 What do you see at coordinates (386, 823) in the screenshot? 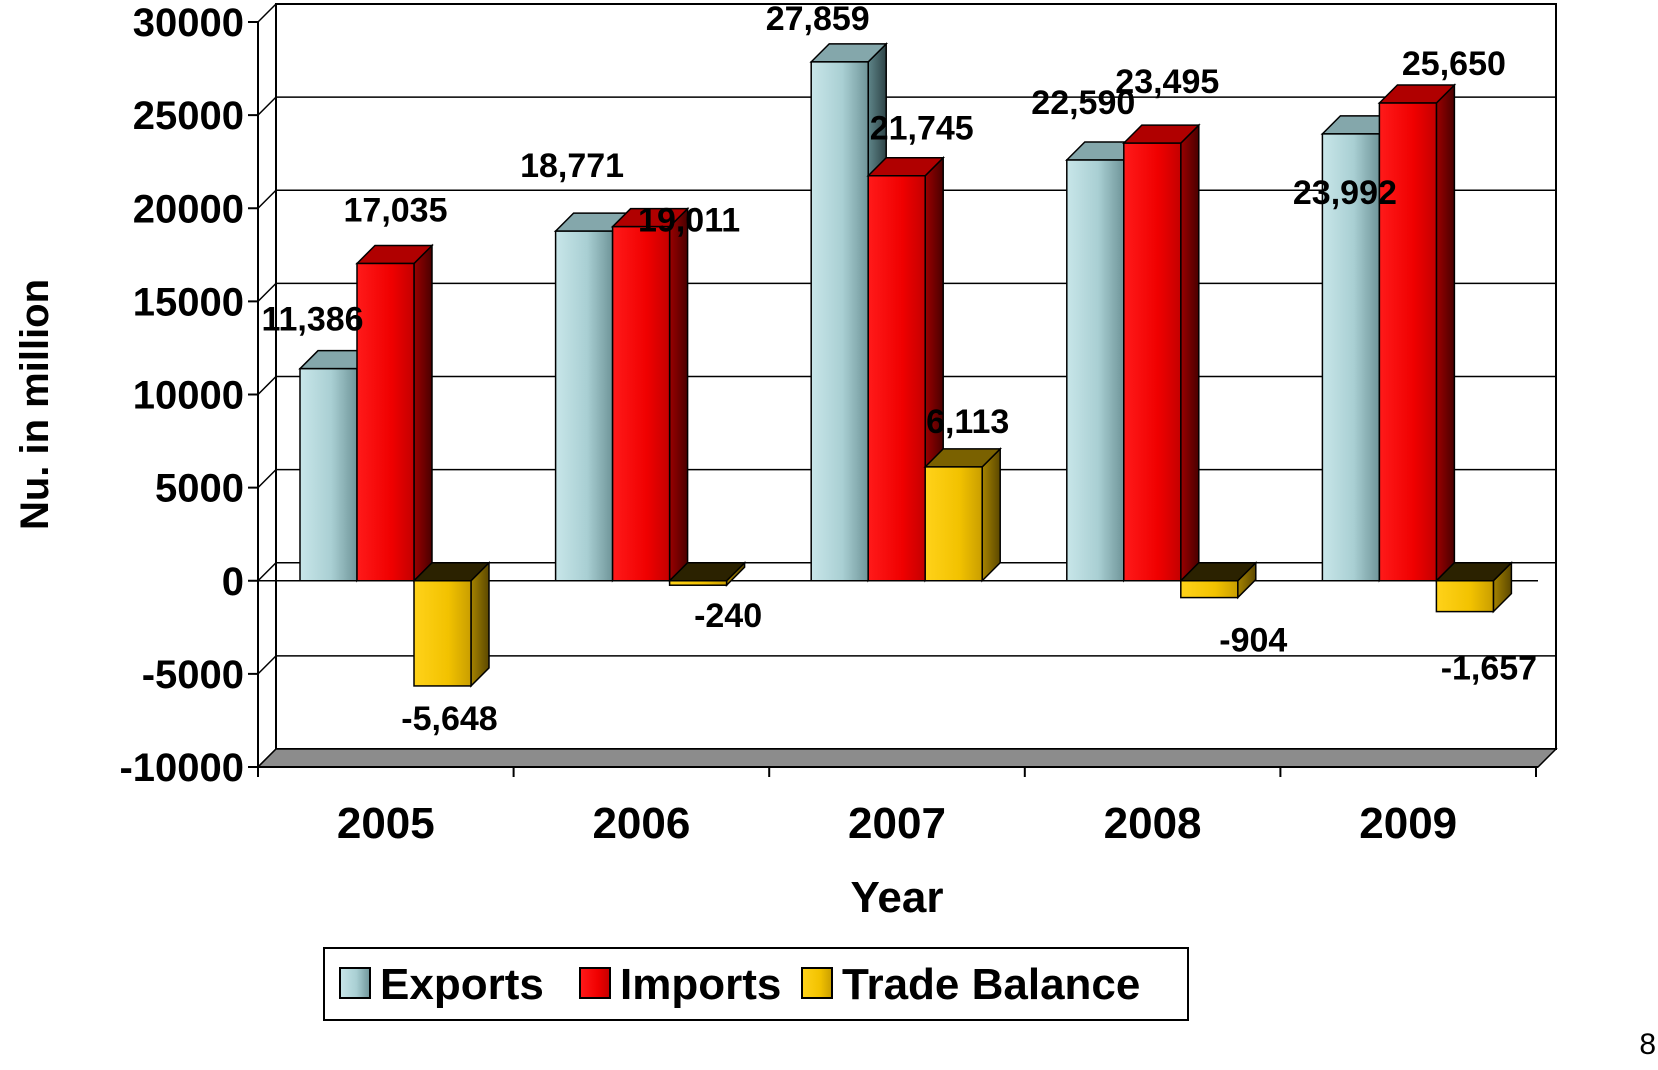
I see `x-tick-label: 2005` at bounding box center [386, 823].